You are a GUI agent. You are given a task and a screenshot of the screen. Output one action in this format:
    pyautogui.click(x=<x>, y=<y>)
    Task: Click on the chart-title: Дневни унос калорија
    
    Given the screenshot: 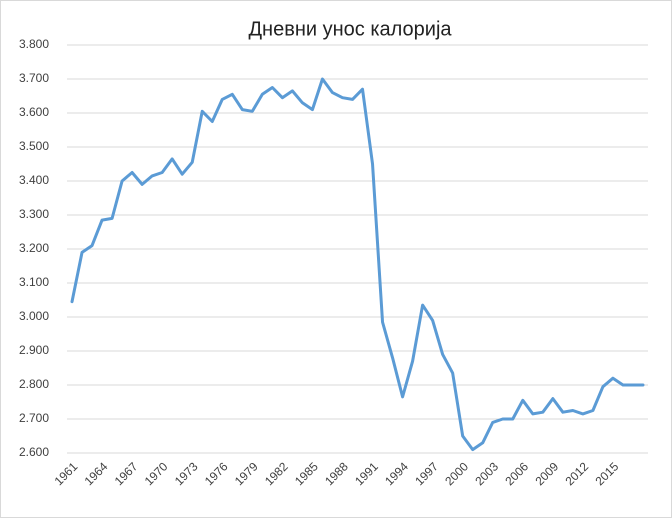 What is the action you would take?
    pyautogui.click(x=350, y=29)
    